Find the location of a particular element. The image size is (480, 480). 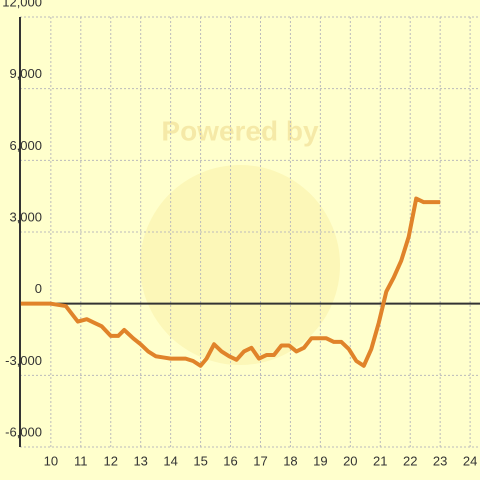

y-tick-label: 0 is located at coordinates (38, 288).